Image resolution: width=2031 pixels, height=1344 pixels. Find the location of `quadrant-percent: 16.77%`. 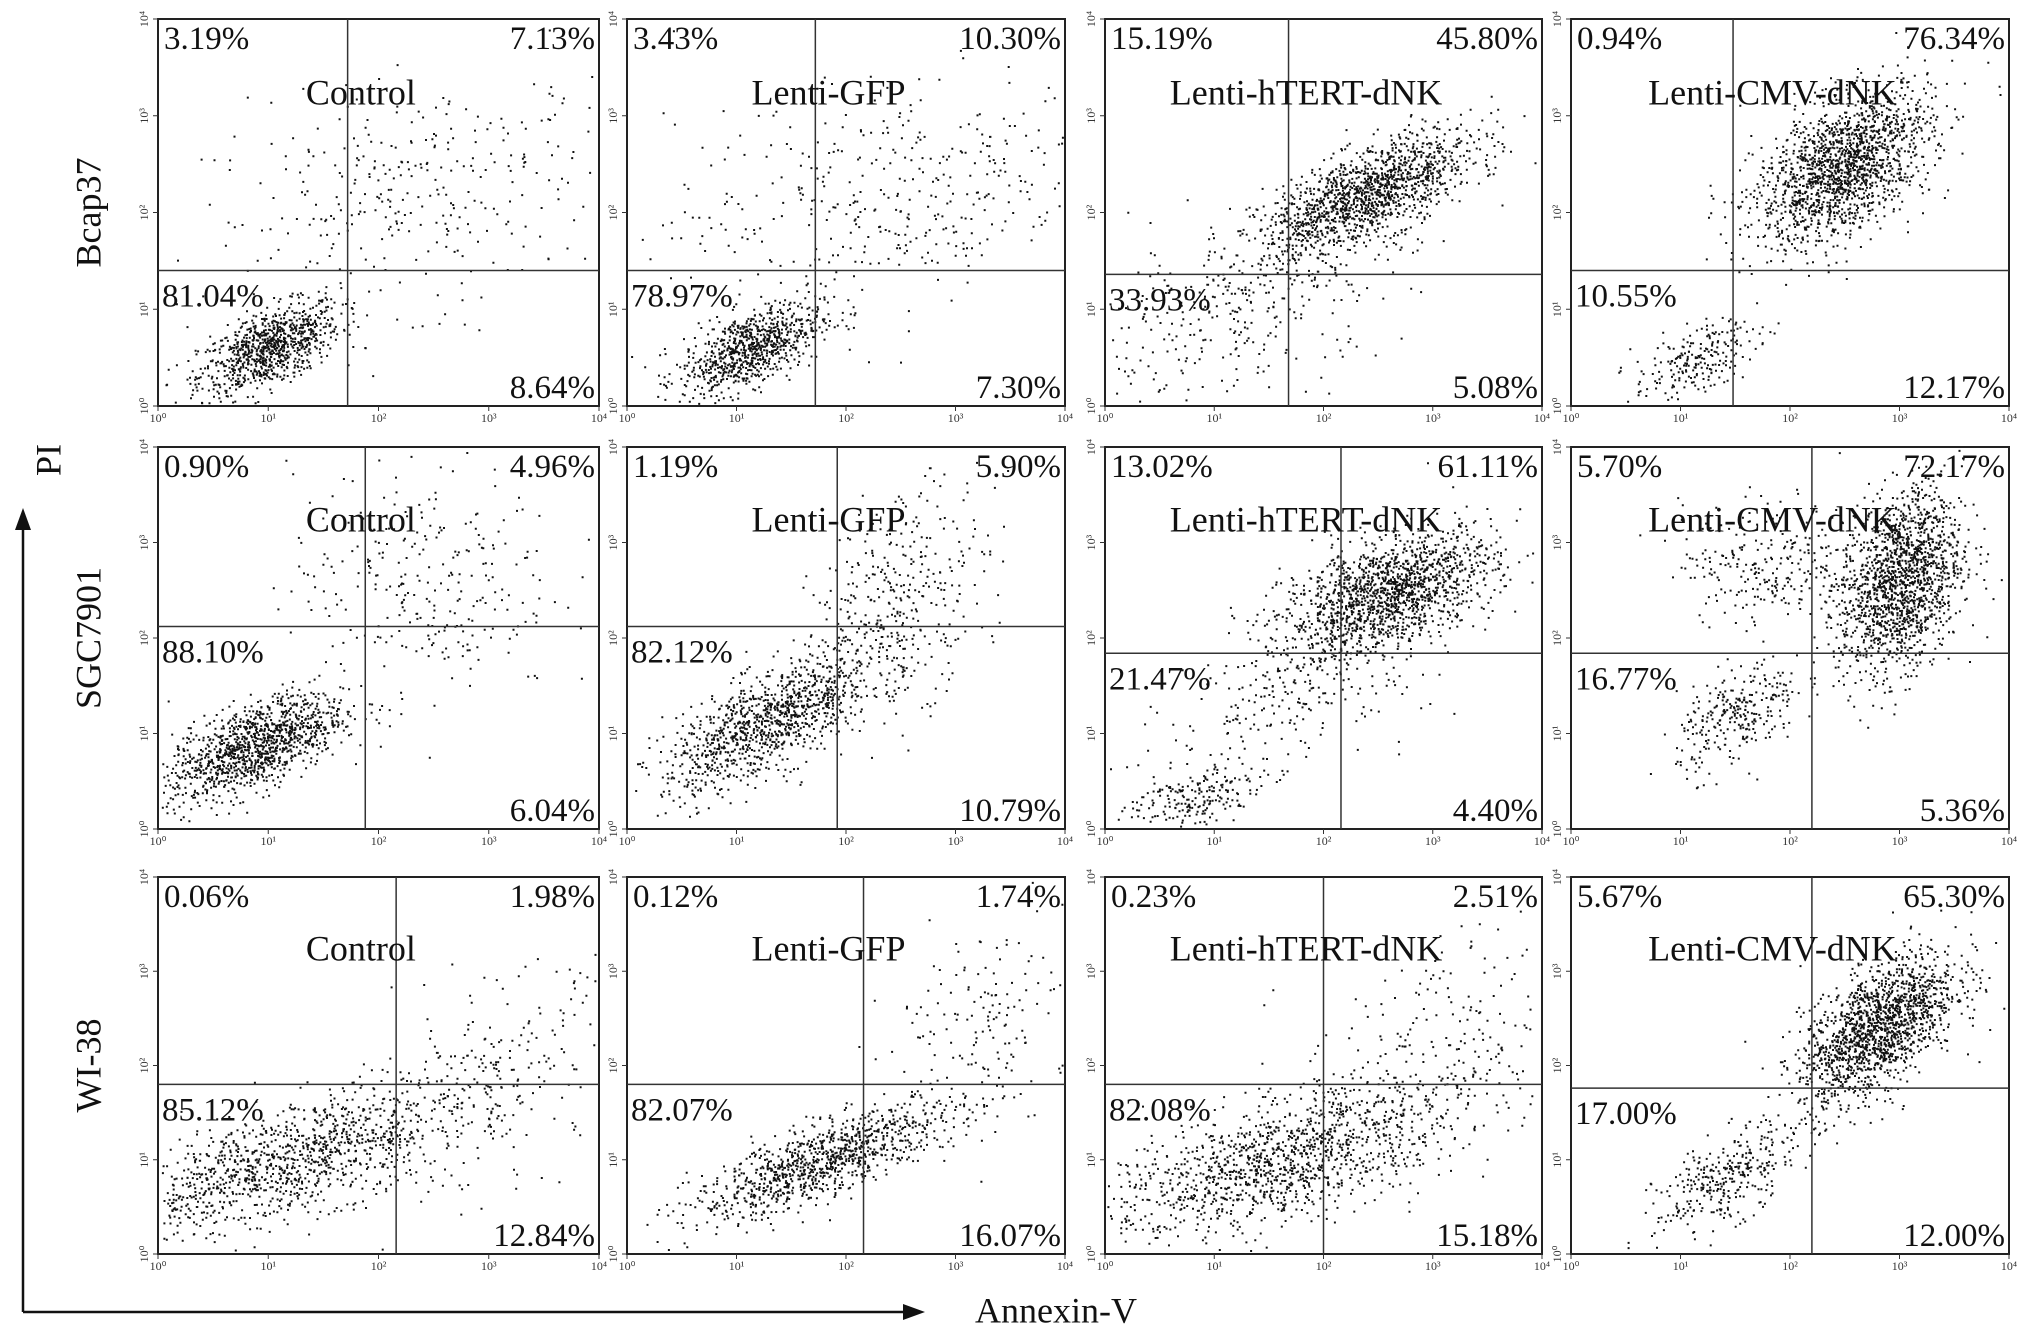

quadrant-percent: 16.77% is located at coordinates (1626, 679).